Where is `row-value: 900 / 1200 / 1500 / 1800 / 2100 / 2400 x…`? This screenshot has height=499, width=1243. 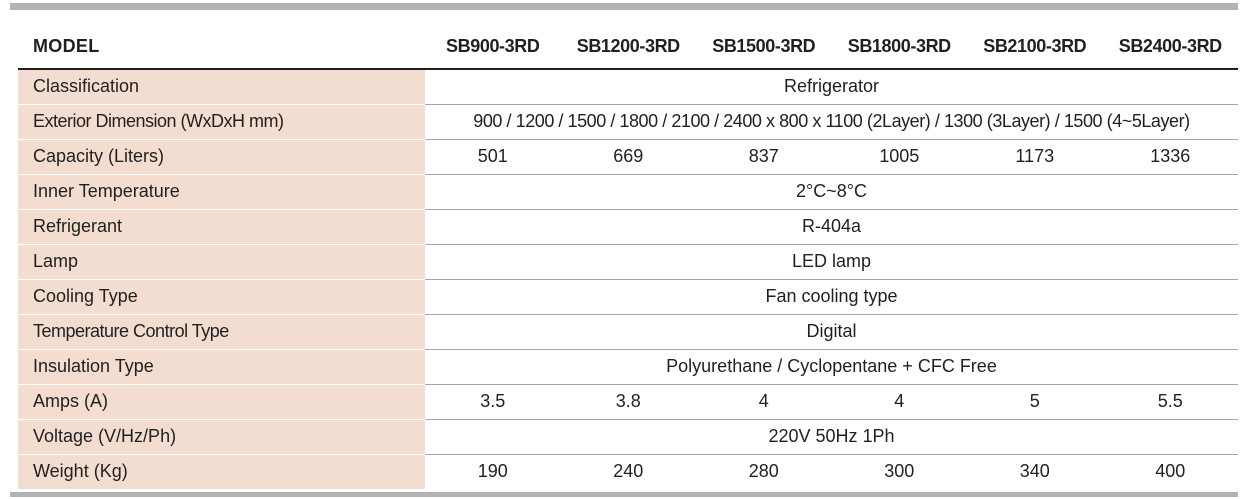 row-value: 900 / 1200 / 1500 / 1800 / 2100 / 2400 x… is located at coordinates (831, 122).